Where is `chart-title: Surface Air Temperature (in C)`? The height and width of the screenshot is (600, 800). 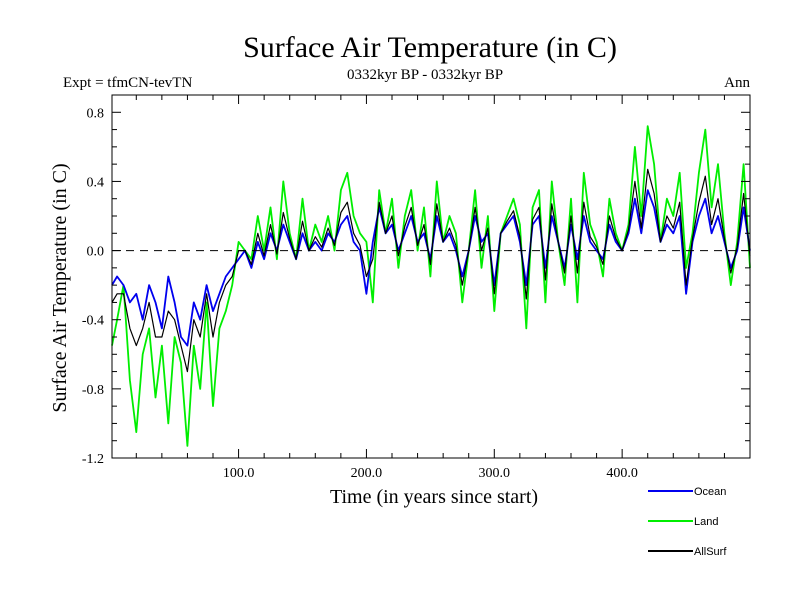 chart-title: Surface Air Temperature (in C) is located at coordinates (430, 47).